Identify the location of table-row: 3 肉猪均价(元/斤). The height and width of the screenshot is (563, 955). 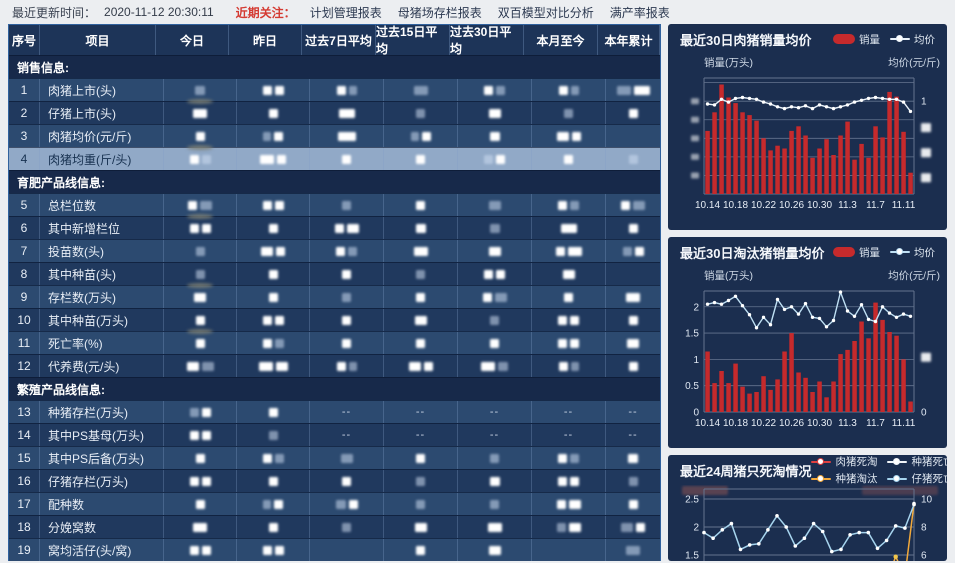
(334, 135).